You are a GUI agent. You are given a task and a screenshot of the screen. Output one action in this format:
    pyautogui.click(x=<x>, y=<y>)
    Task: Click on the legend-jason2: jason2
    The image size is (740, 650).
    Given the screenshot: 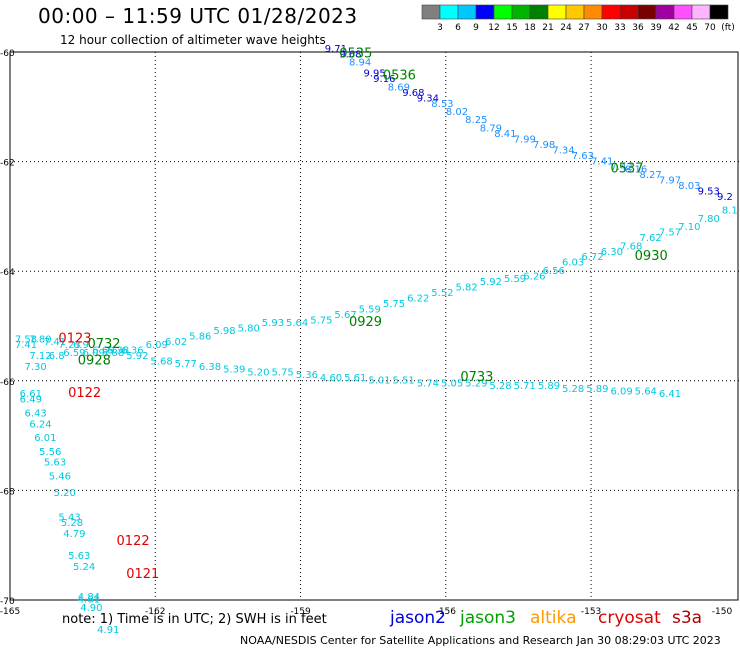 What is the action you would take?
    pyautogui.click(x=418, y=618)
    